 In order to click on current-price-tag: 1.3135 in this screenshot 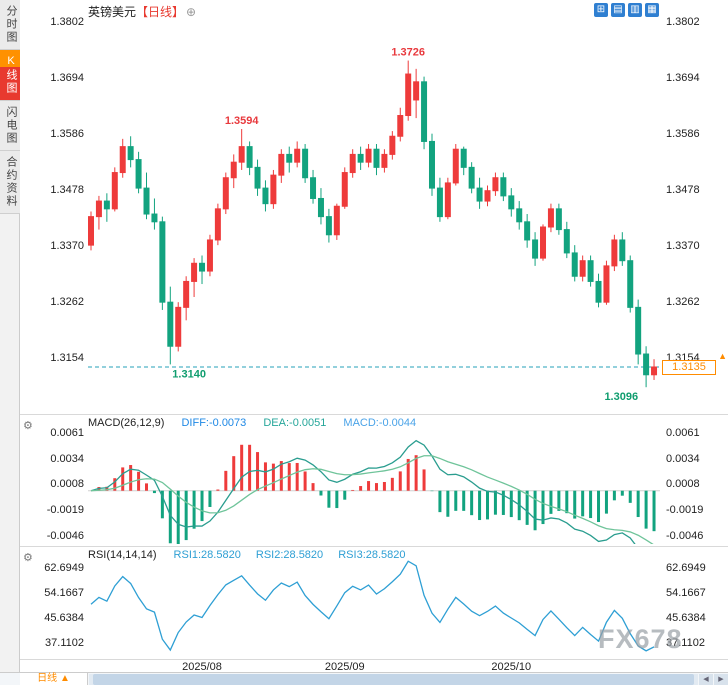, I will do `click(689, 367)`.